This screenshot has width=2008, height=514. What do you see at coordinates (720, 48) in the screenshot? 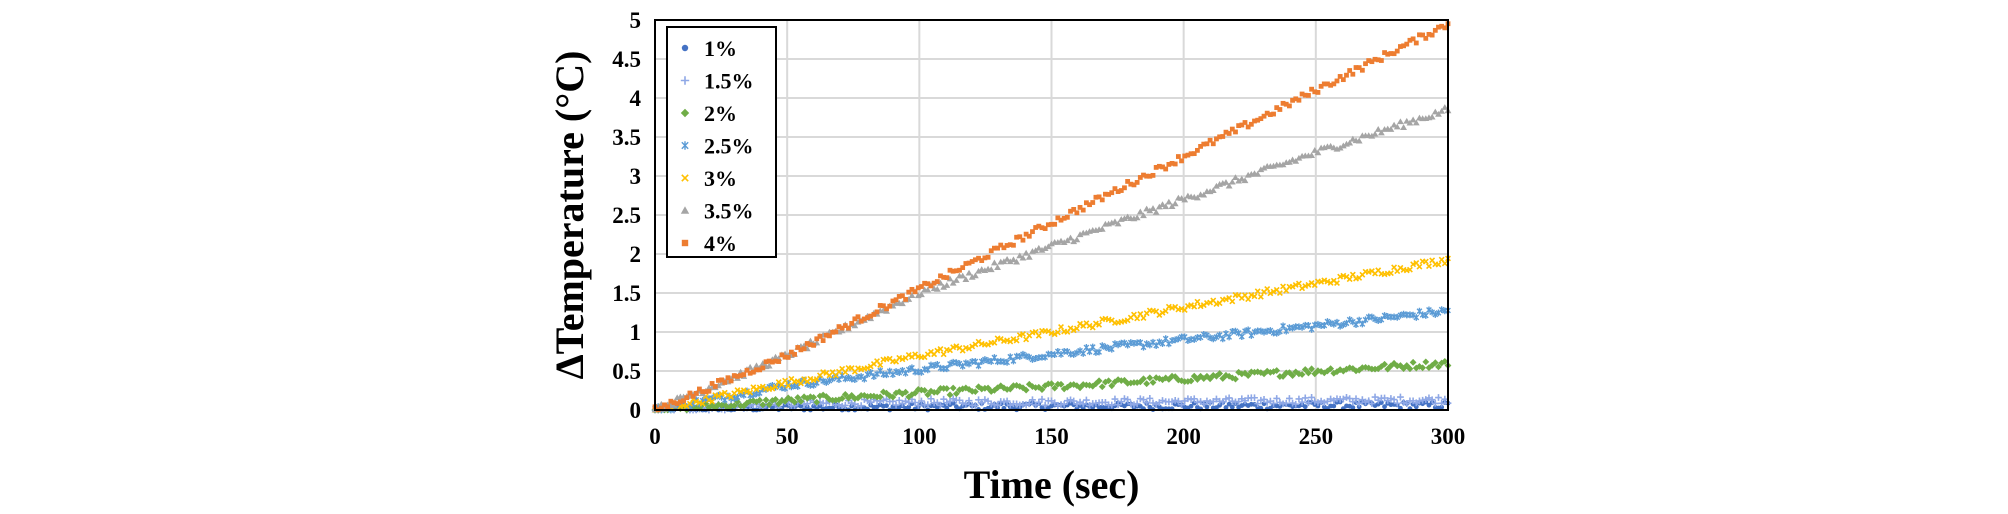
I see `legend-label: 1%` at bounding box center [720, 48].